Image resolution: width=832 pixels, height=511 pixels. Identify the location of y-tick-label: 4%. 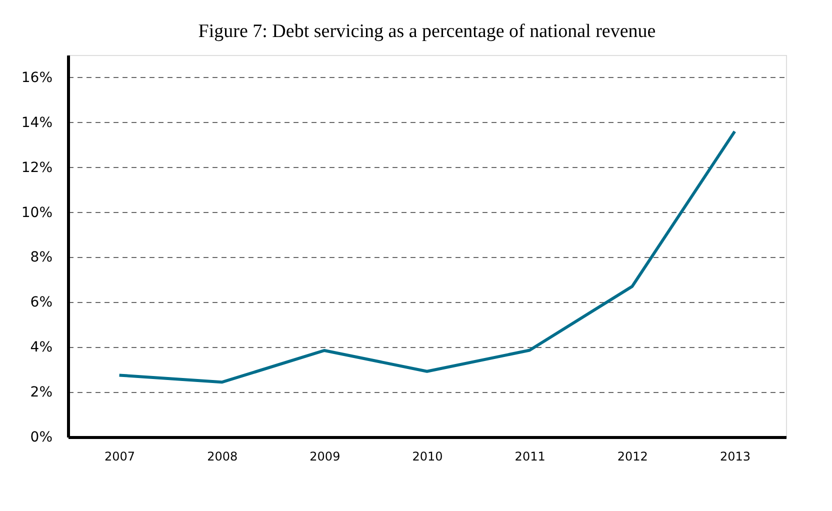
(41, 348).